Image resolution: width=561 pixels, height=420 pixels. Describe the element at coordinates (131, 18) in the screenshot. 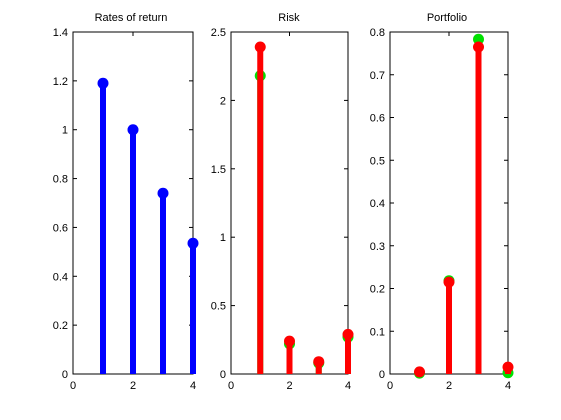

I see `panel-title: Rates of return` at that location.